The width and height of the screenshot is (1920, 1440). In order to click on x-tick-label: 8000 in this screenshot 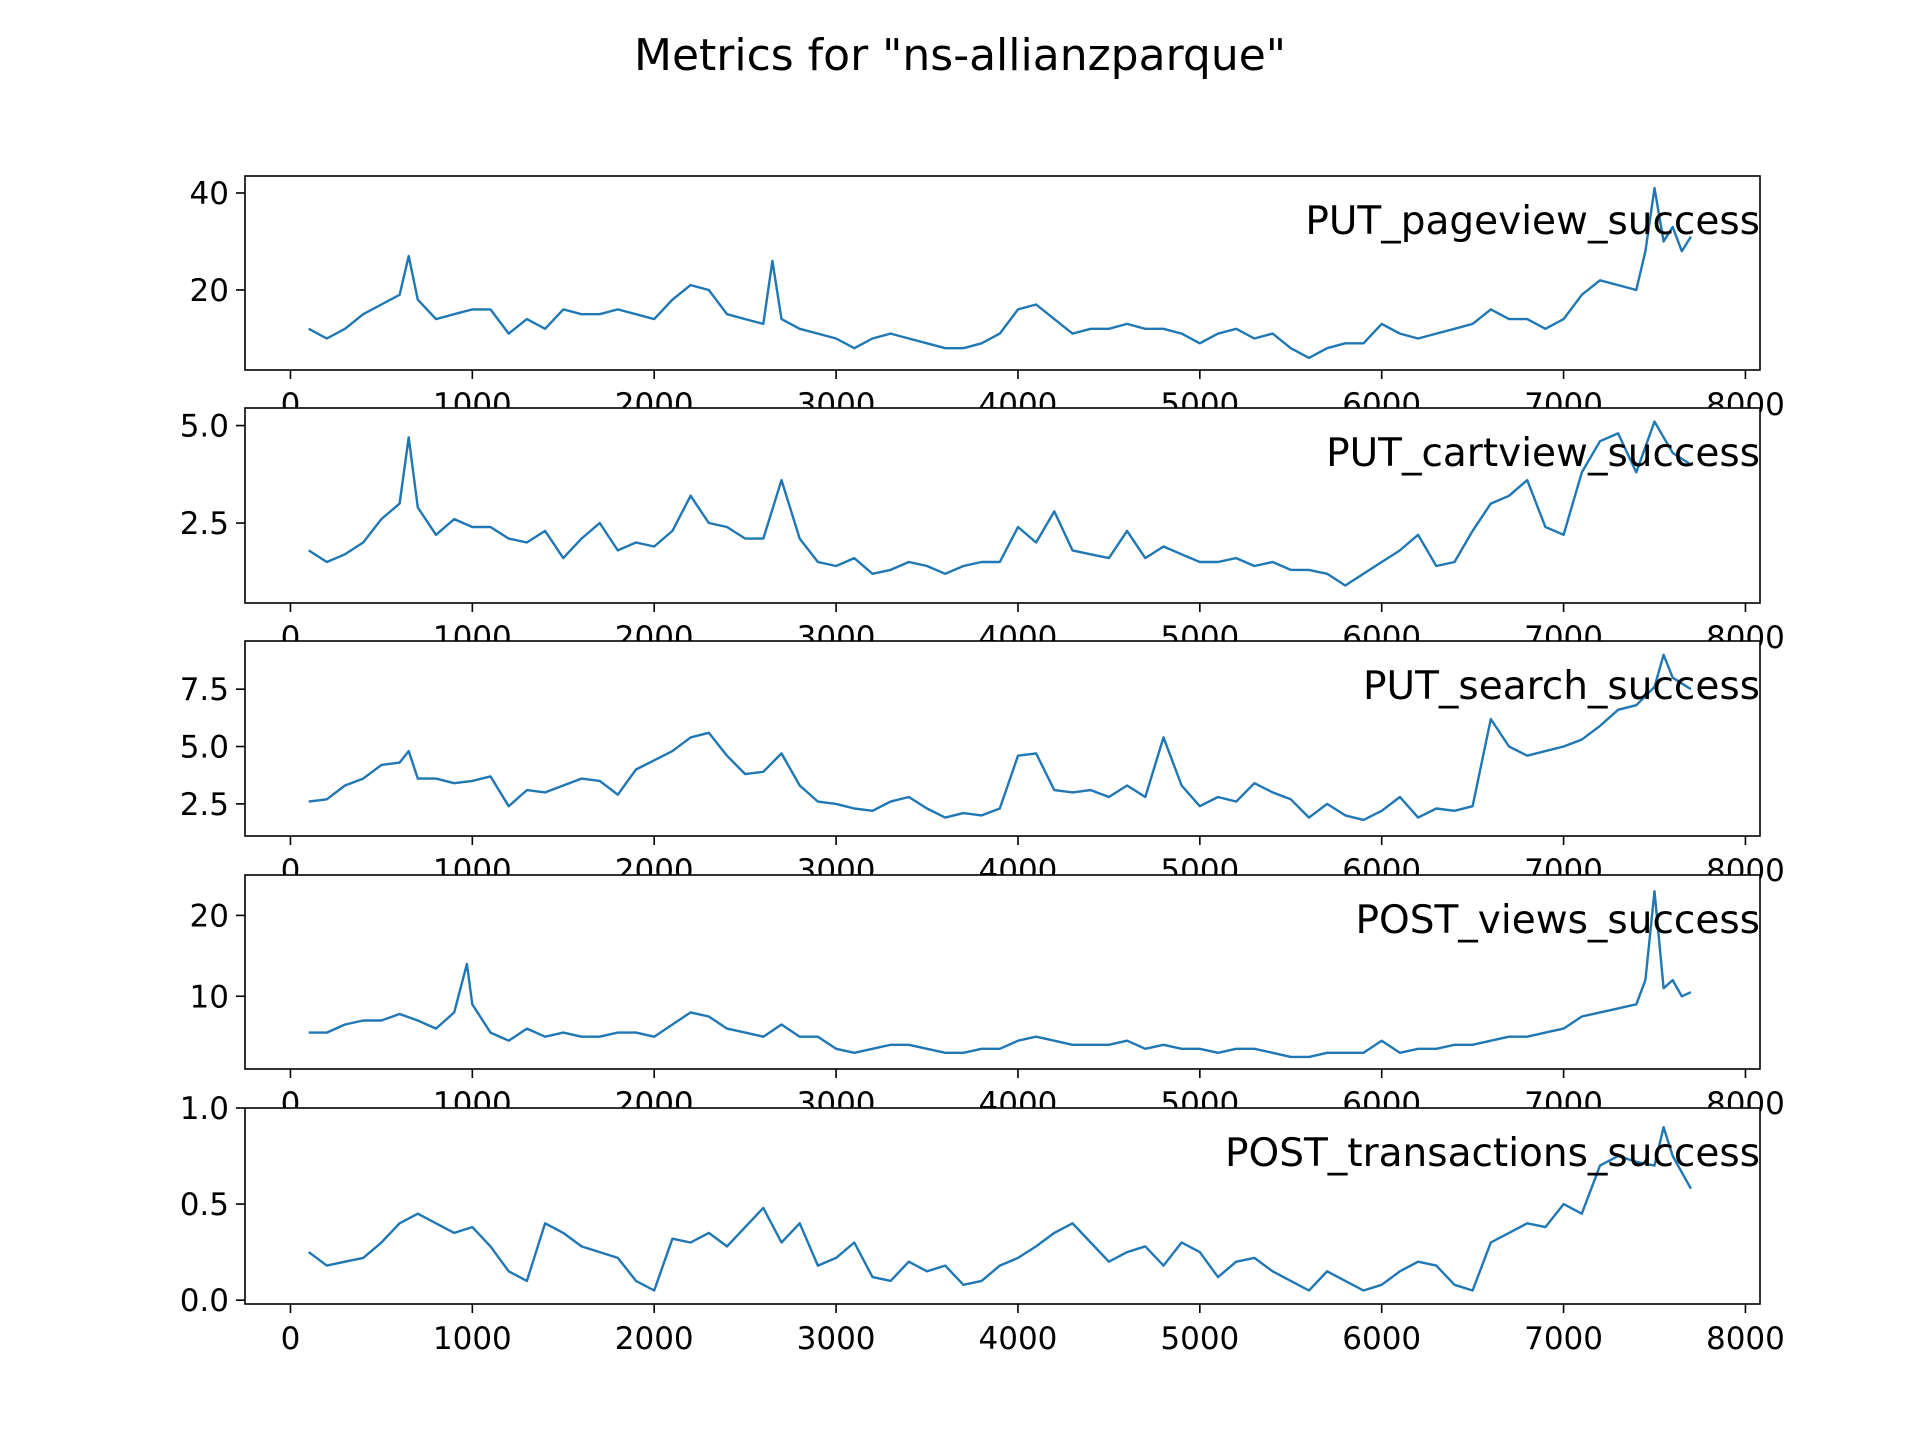, I will do `click(1745, 1339)`.